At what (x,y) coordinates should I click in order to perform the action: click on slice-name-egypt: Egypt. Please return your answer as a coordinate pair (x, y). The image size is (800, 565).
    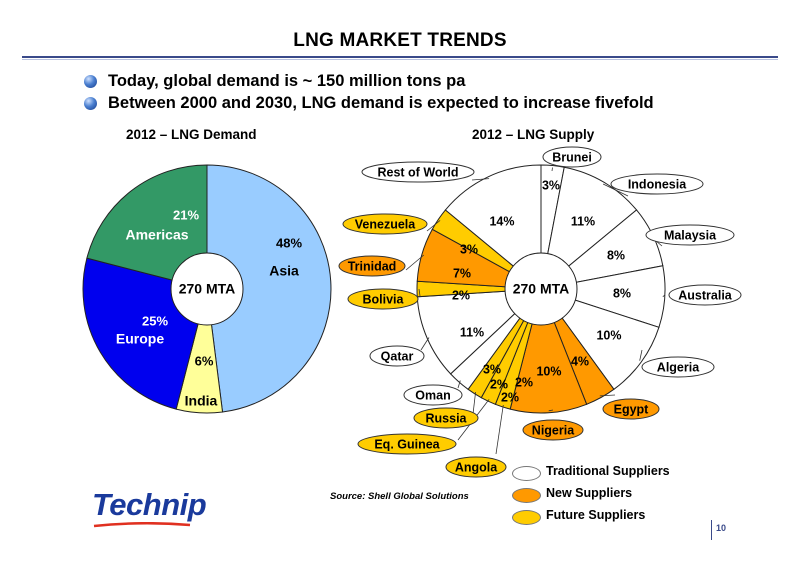
    Looking at the image, I should click on (632, 409).